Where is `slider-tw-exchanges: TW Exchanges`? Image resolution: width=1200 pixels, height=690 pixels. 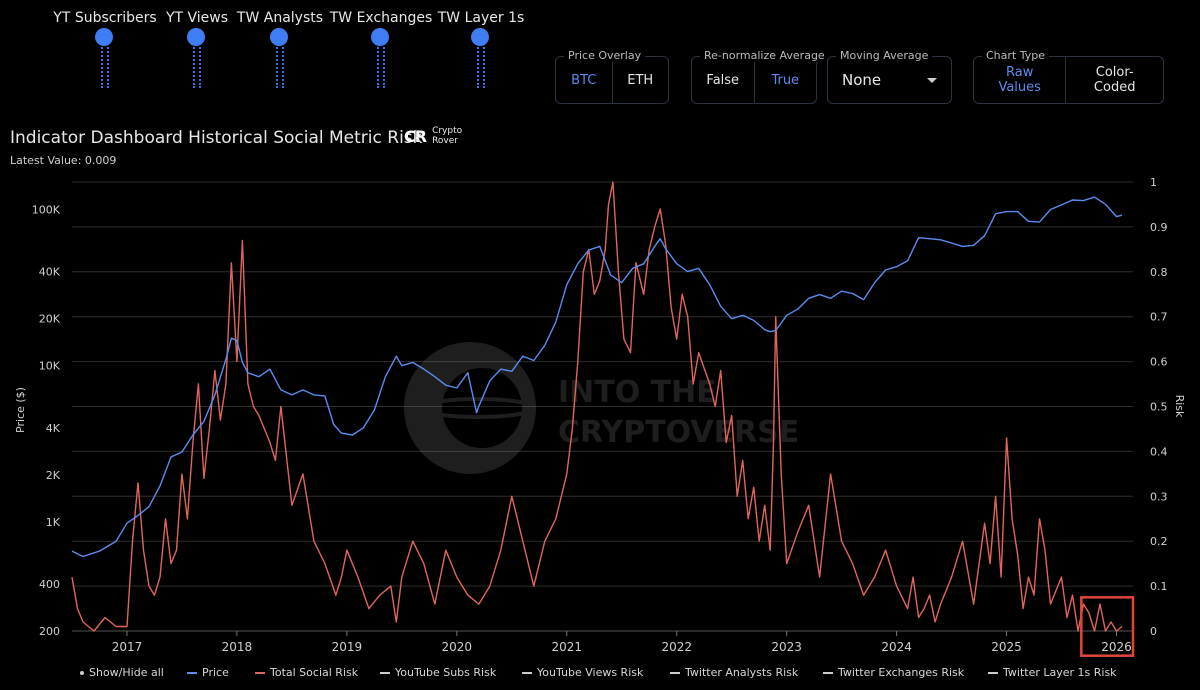 slider-tw-exchanges: TW Exchanges is located at coordinates (381, 49).